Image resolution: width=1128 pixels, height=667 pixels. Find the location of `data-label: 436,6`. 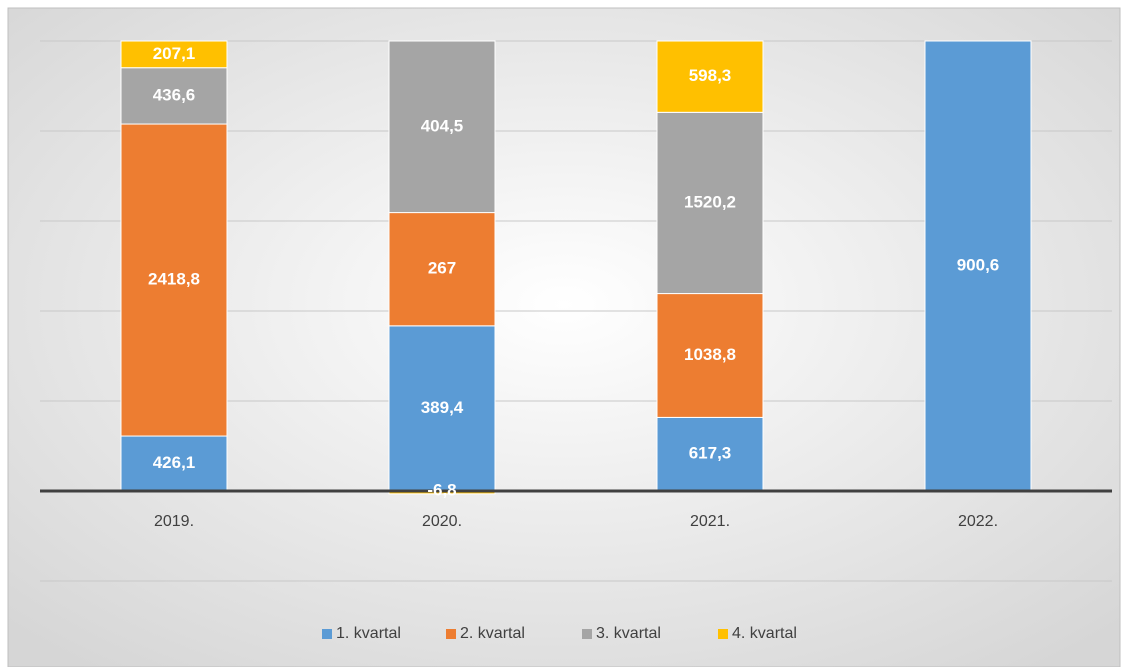

data-label: 436,6 is located at coordinates (174, 94).